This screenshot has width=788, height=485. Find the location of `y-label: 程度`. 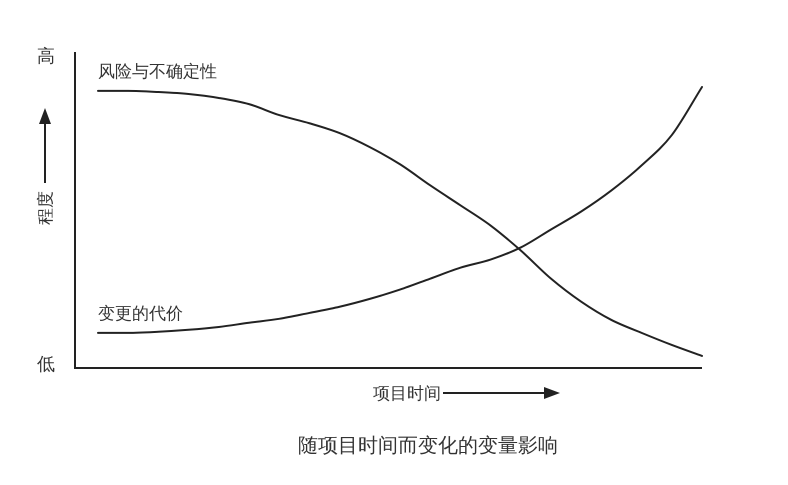

y-label: 程度 is located at coordinates (46, 208).